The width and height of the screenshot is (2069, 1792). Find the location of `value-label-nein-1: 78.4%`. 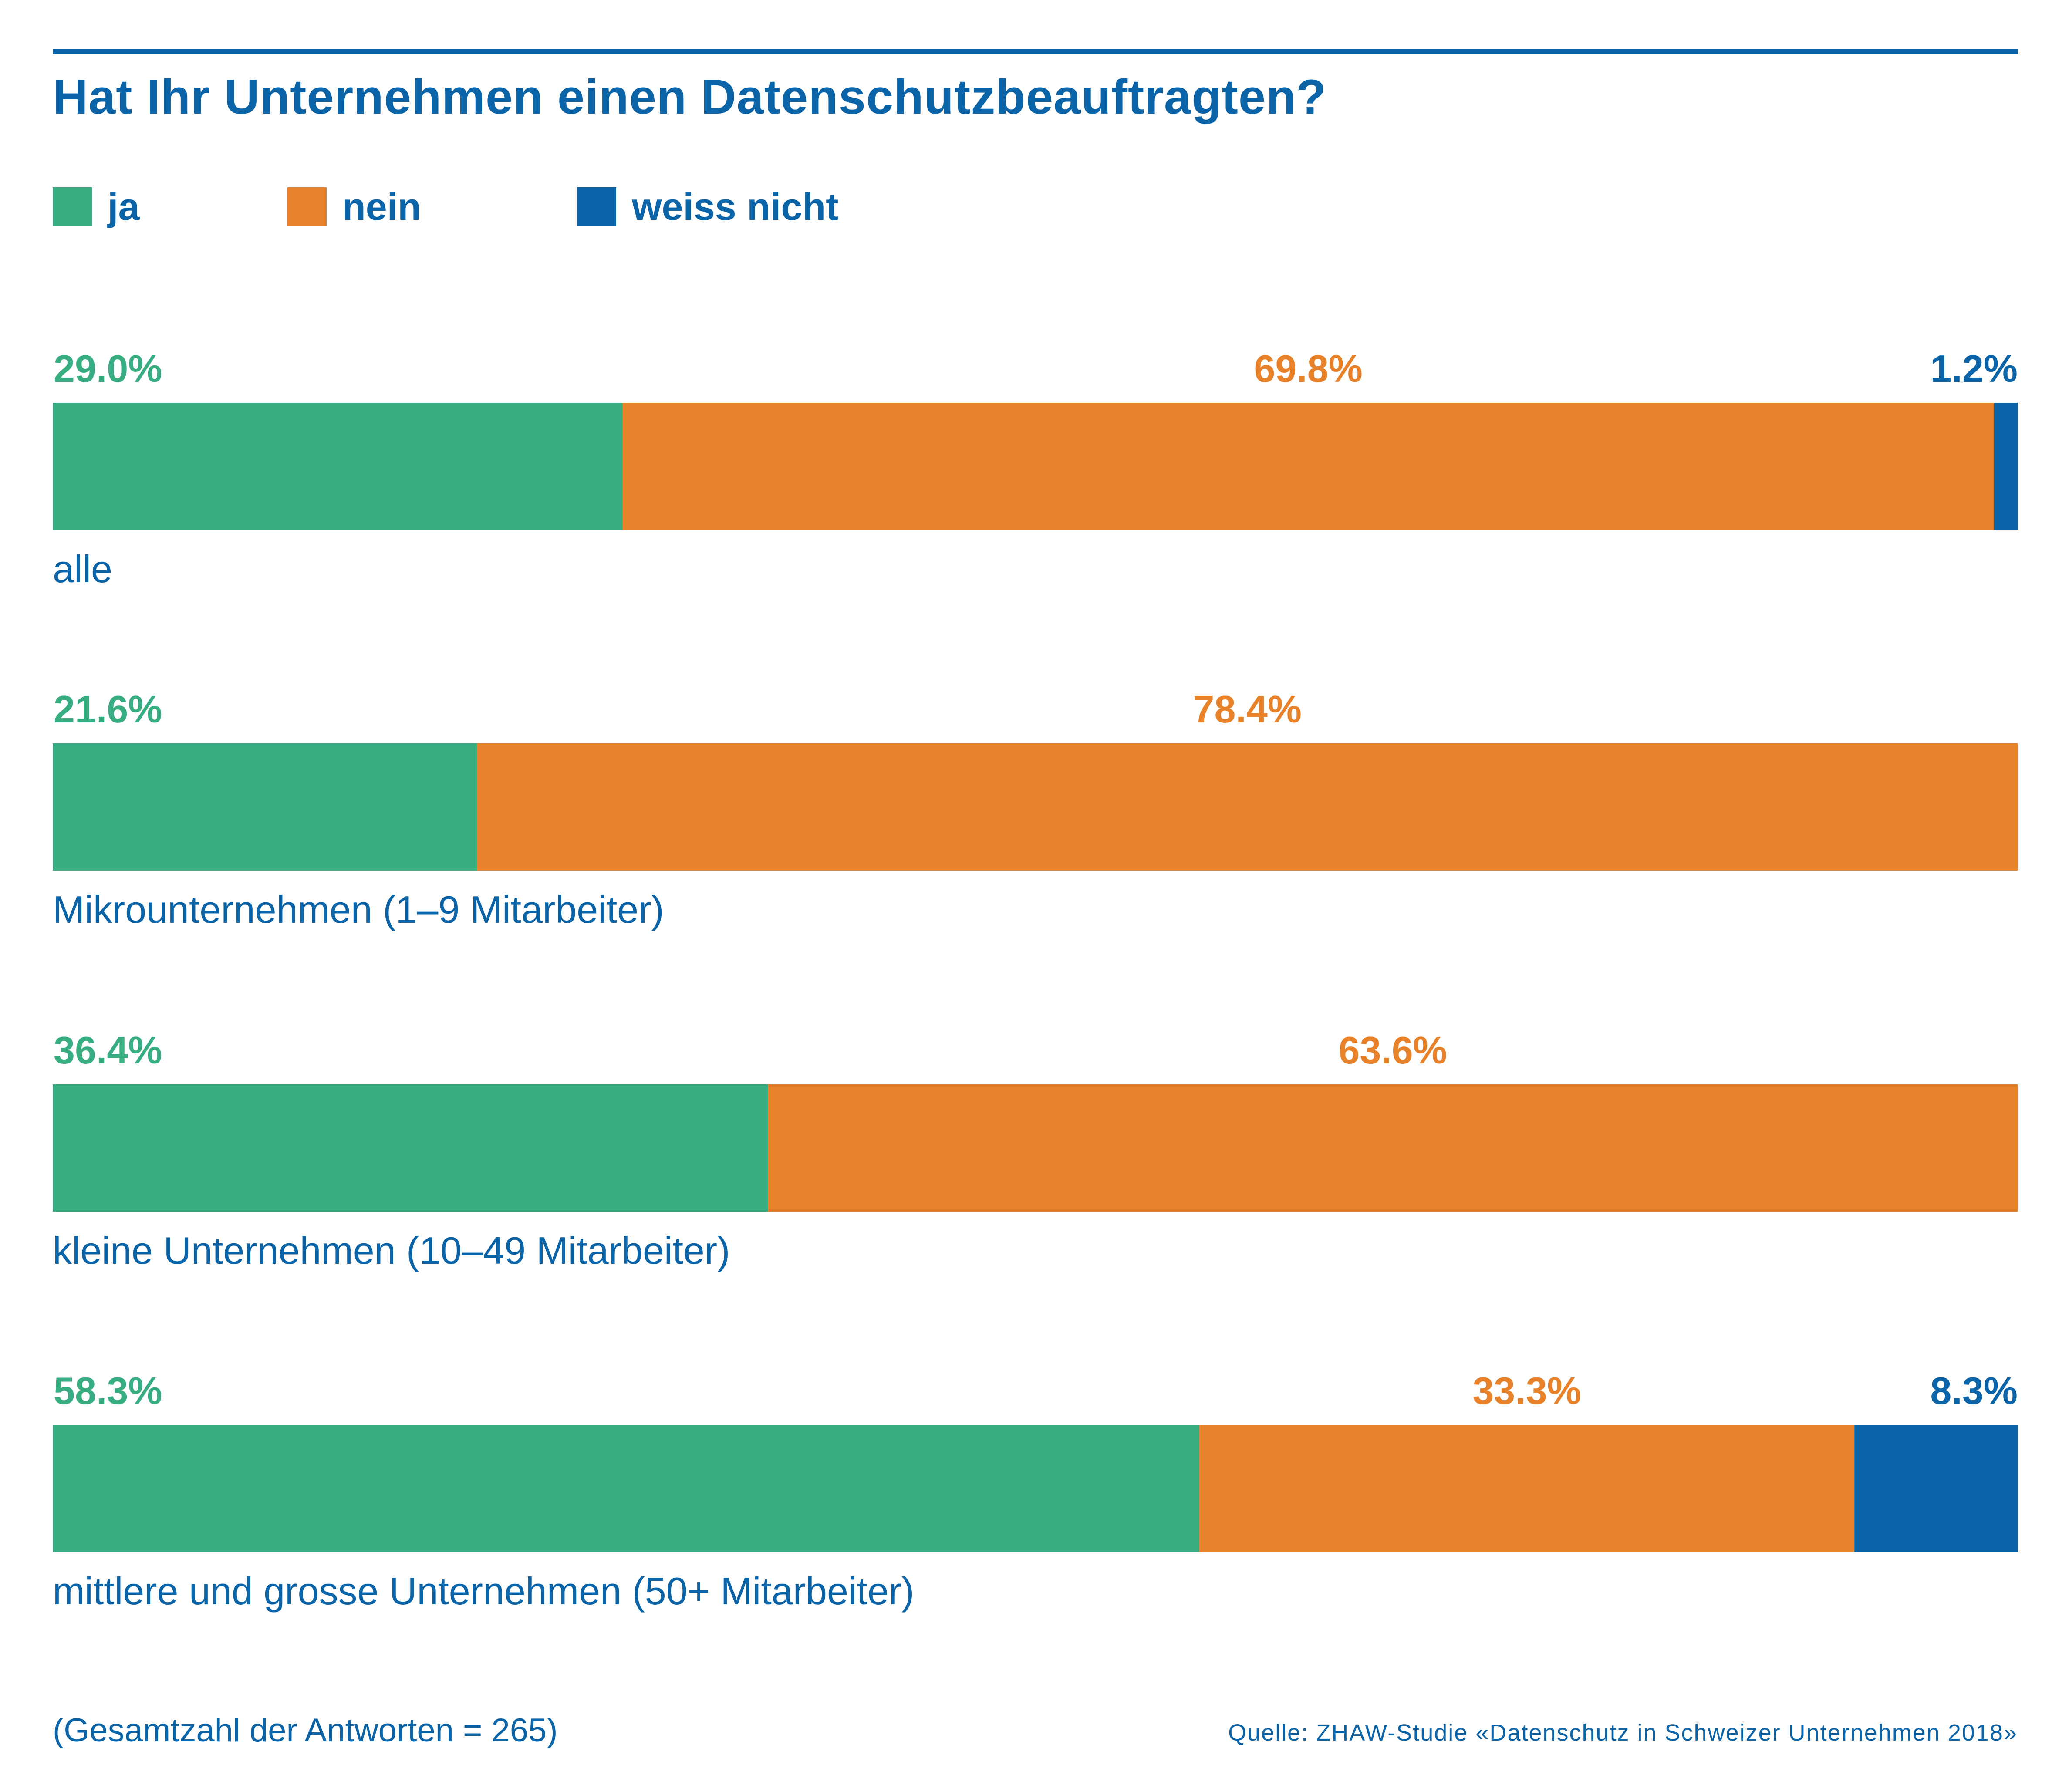

value-label-nein-1: 78.4% is located at coordinates (1247, 710).